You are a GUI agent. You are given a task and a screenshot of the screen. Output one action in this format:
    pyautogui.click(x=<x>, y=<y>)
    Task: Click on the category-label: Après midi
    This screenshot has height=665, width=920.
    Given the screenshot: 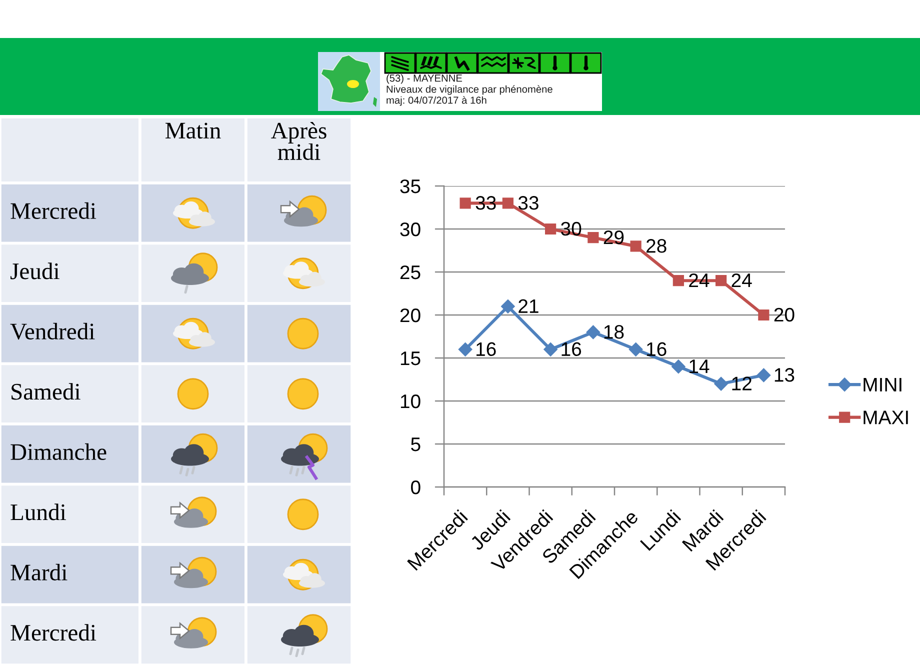 What is the action you would take?
    pyautogui.click(x=298, y=141)
    